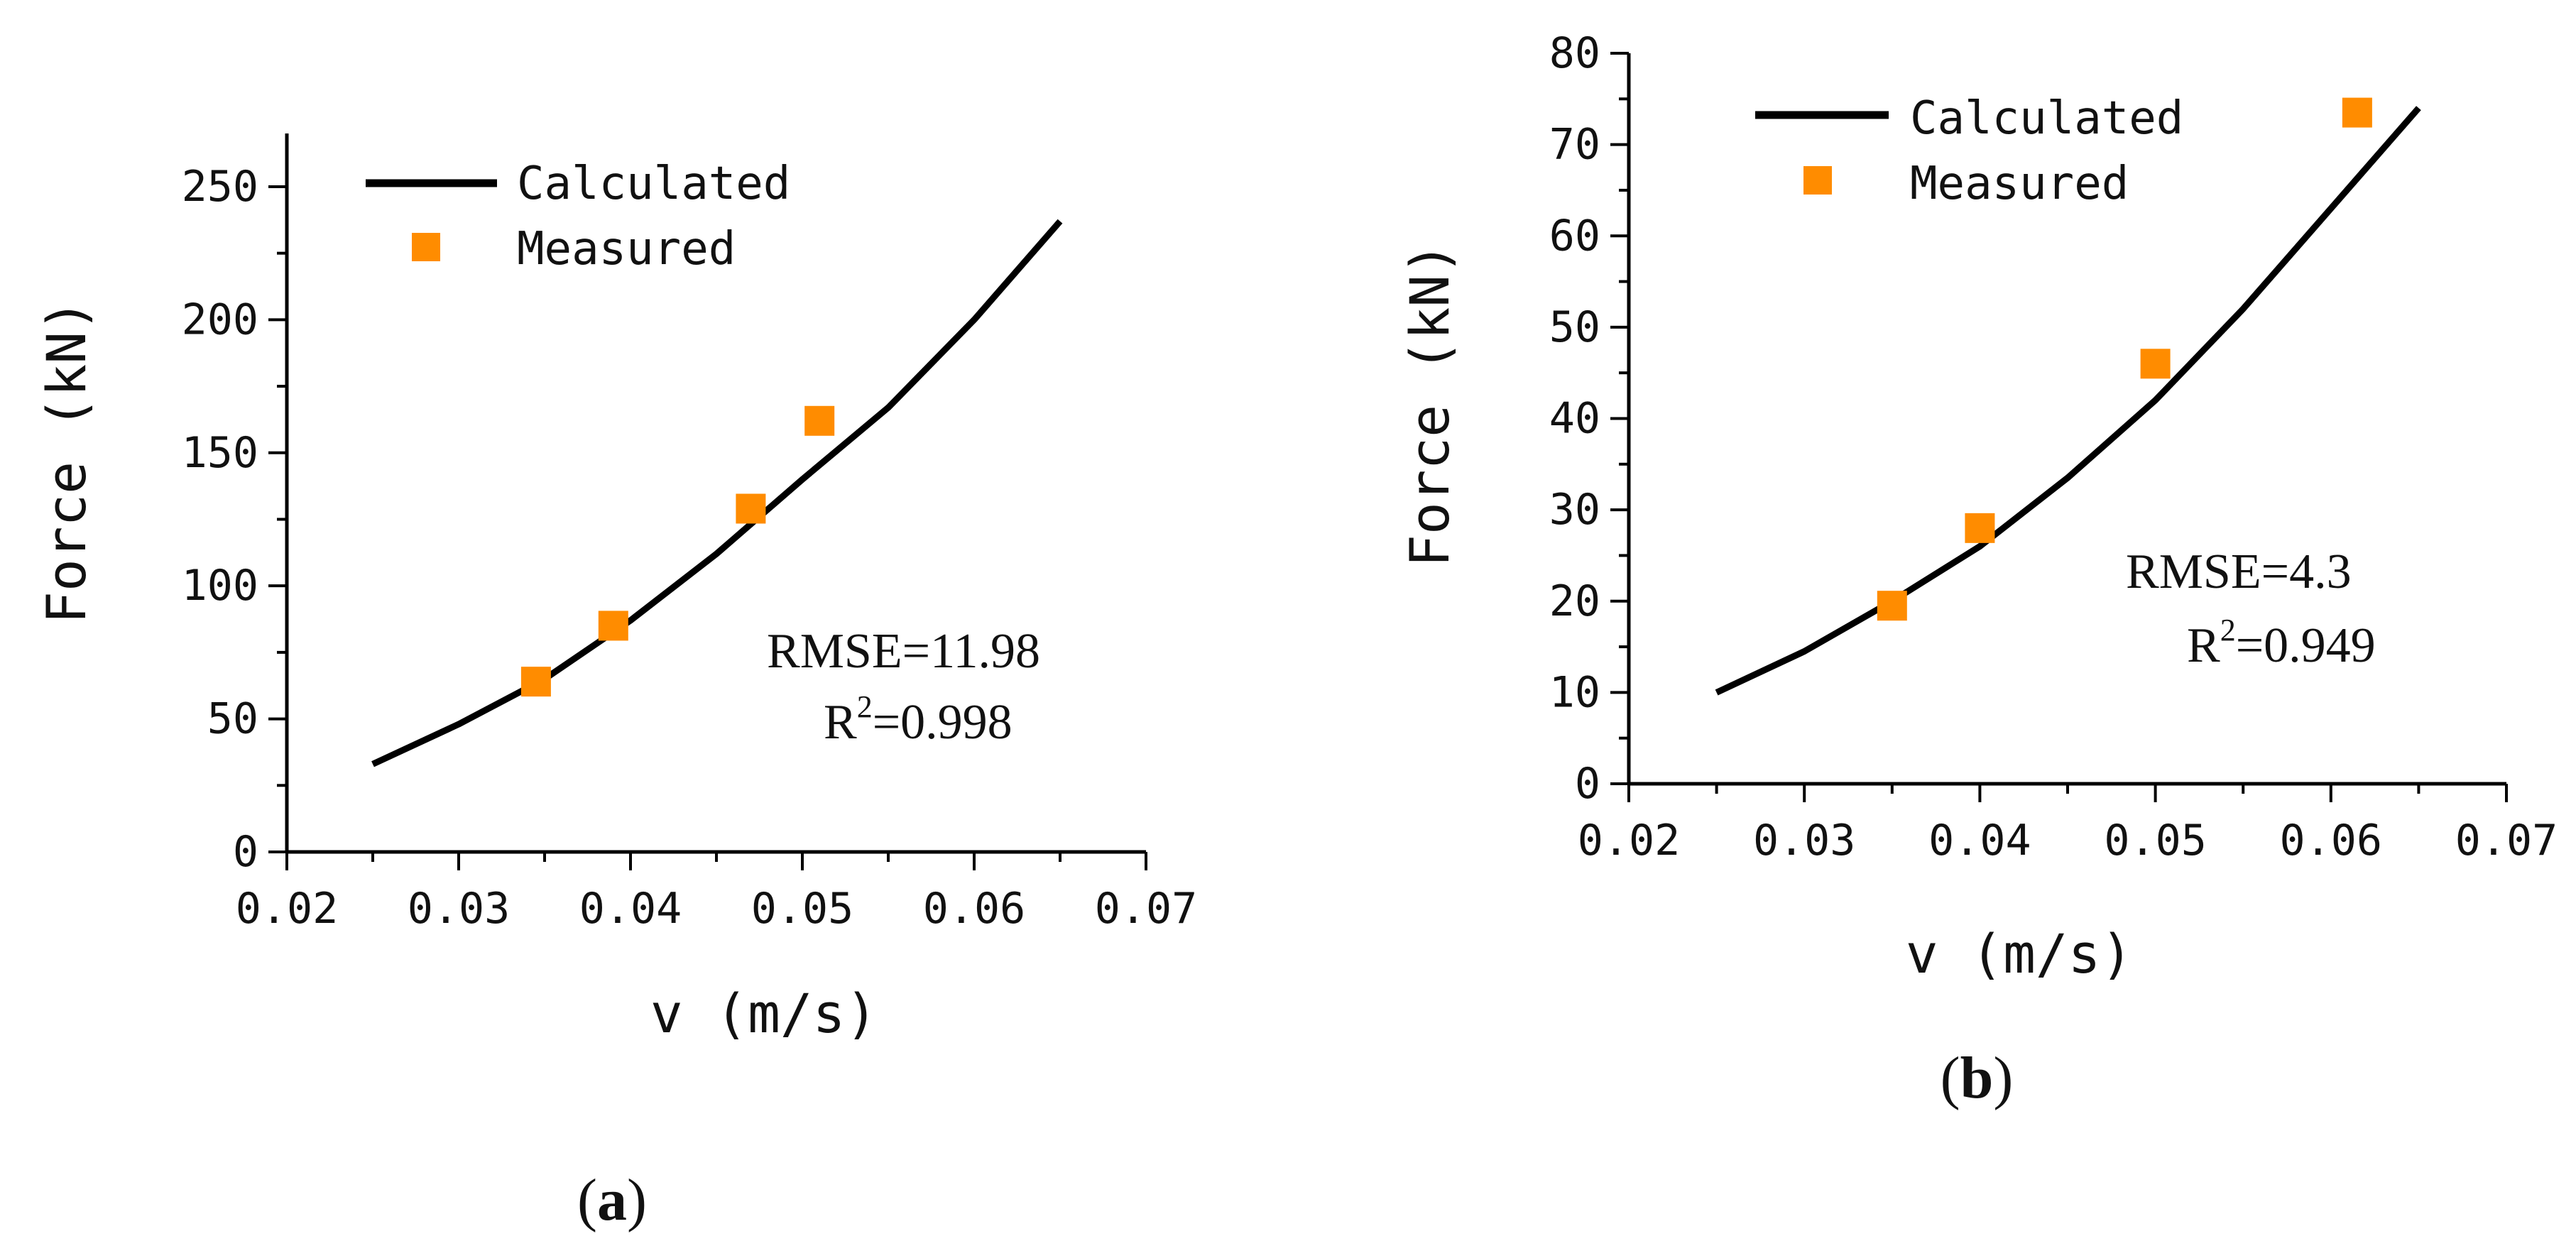 Image resolution: width=2576 pixels, height=1236 pixels. I want to click on legend-measured-label-b: Measured, so click(2019, 184).